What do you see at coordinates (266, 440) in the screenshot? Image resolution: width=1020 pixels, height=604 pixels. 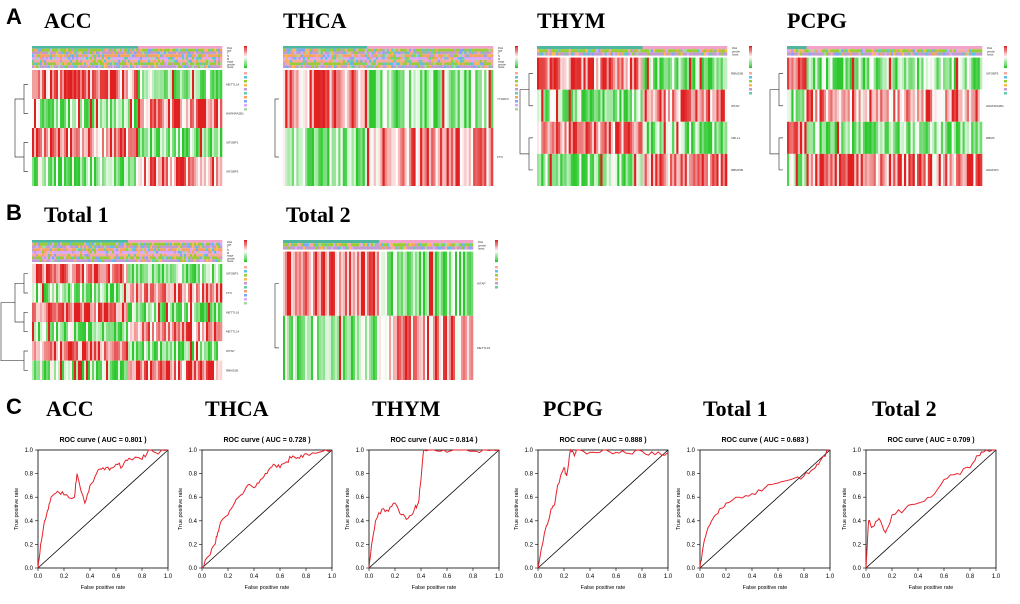 I see `roc-title: ROC curve ( AUC = 0.728 )` at bounding box center [266, 440].